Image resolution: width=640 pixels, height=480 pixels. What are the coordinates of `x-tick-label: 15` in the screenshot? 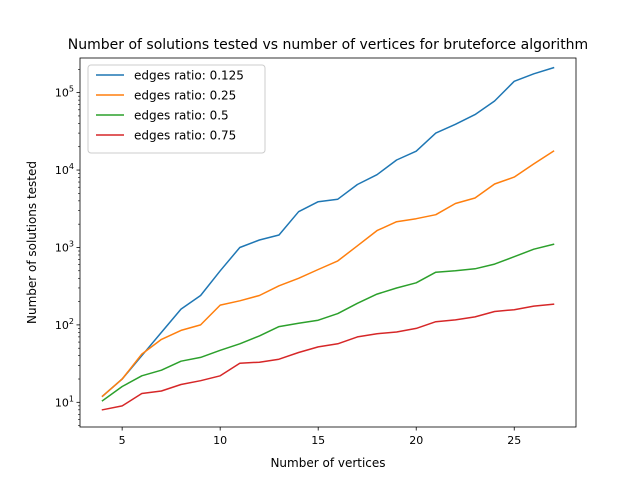 It's located at (318, 440).